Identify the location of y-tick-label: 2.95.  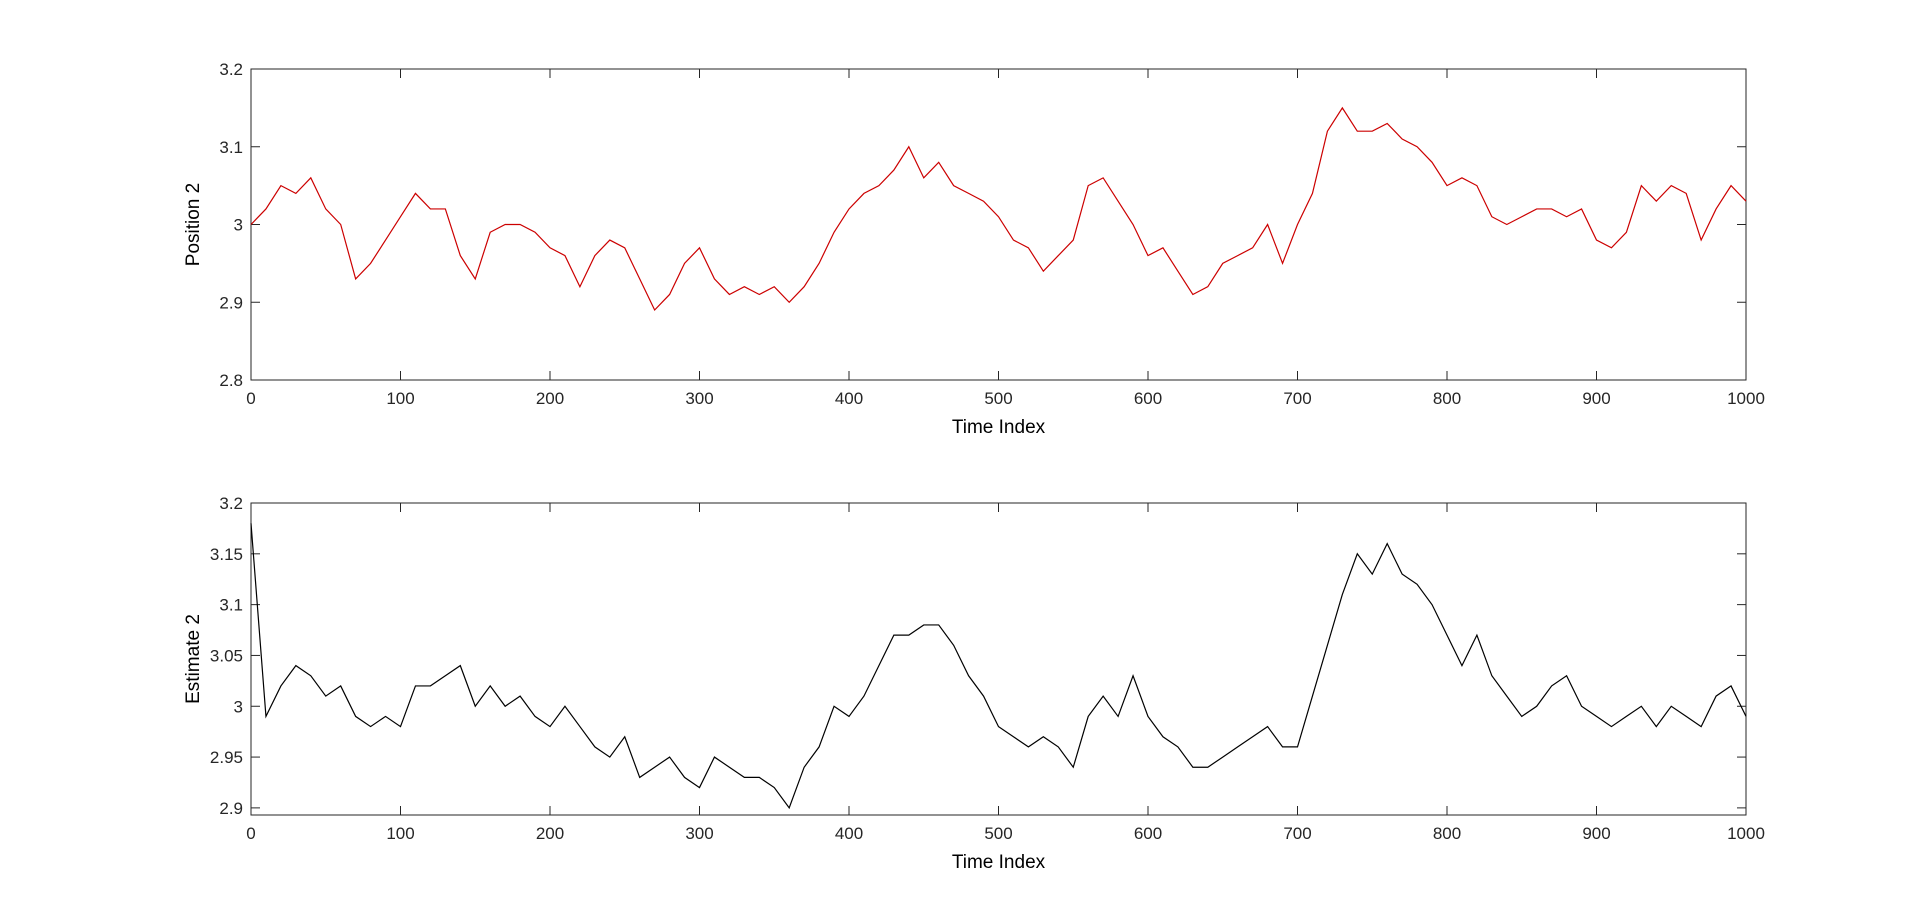
(226, 757).